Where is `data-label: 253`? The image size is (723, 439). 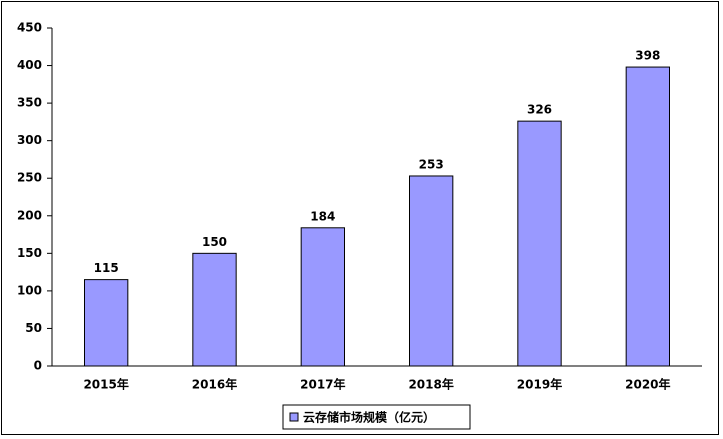 data-label: 253 is located at coordinates (431, 164).